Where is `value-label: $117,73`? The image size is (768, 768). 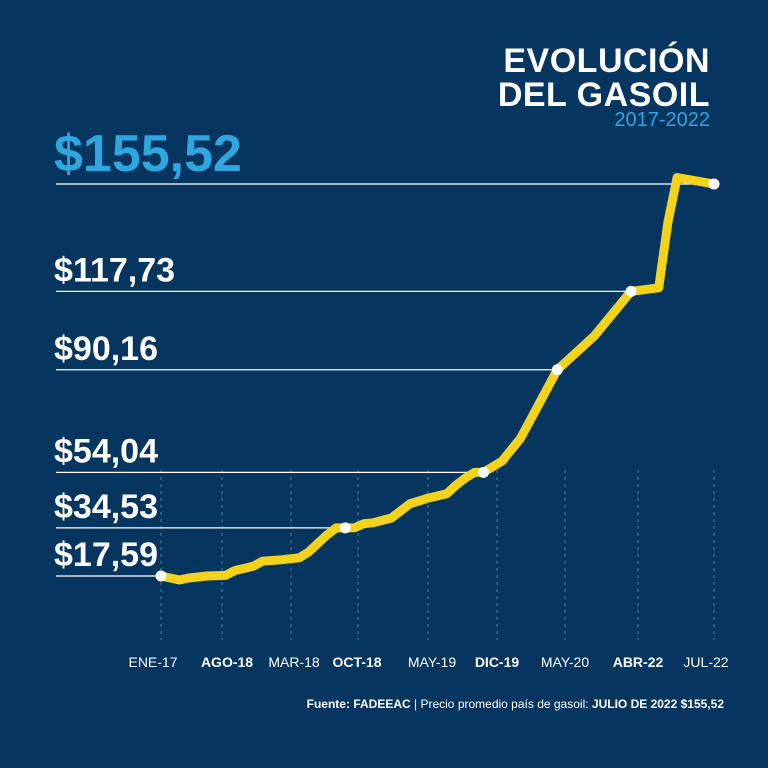
value-label: $117,73 is located at coordinates (114, 270).